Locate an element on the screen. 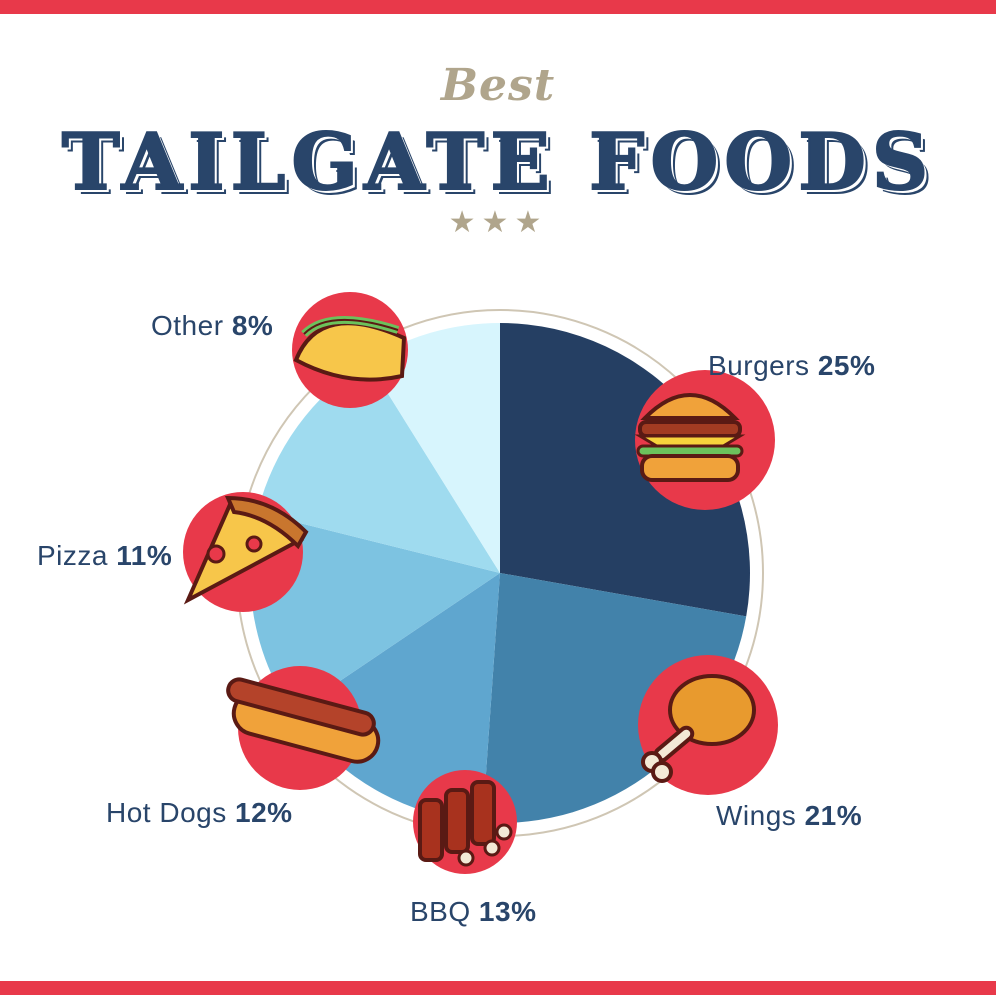  label-bbq: BBQ 13% is located at coordinates (473, 912).